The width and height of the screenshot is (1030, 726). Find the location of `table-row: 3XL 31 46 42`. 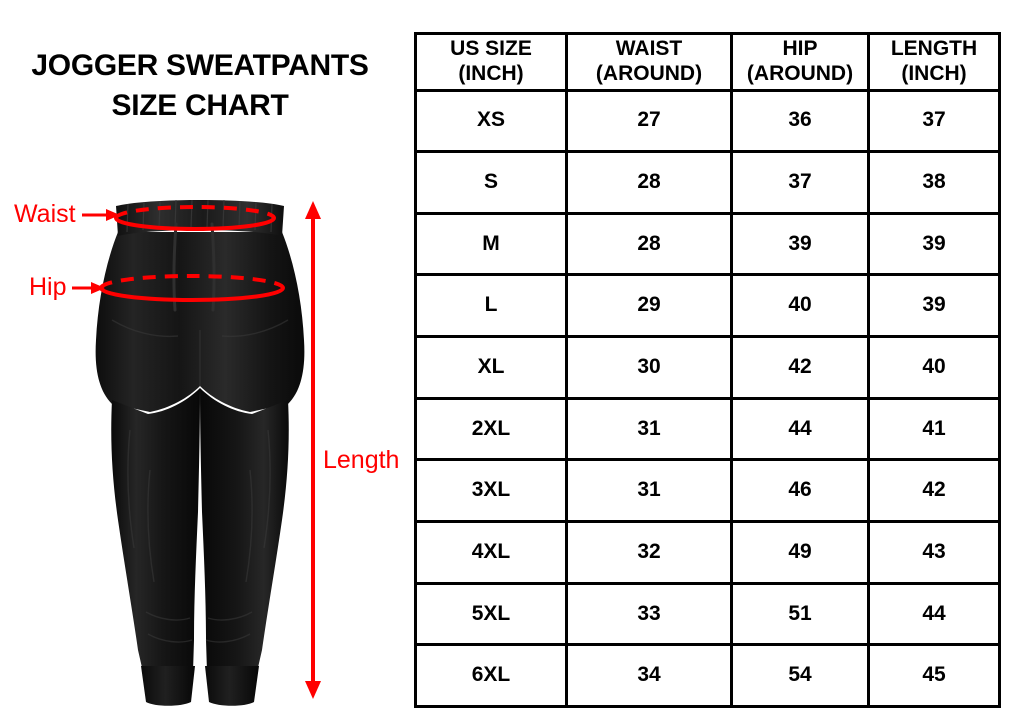

table-row: 3XL 31 46 42 is located at coordinates (707, 491).